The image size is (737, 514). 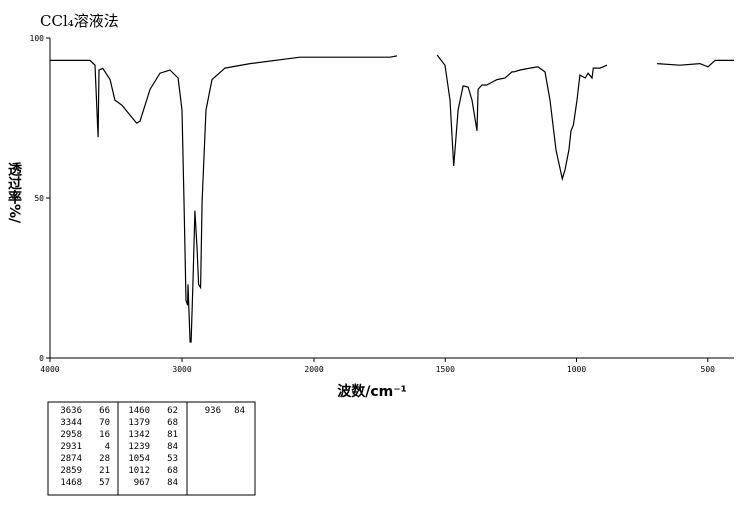 I want to click on peak-wavenumber: 1468, so click(x=71, y=483).